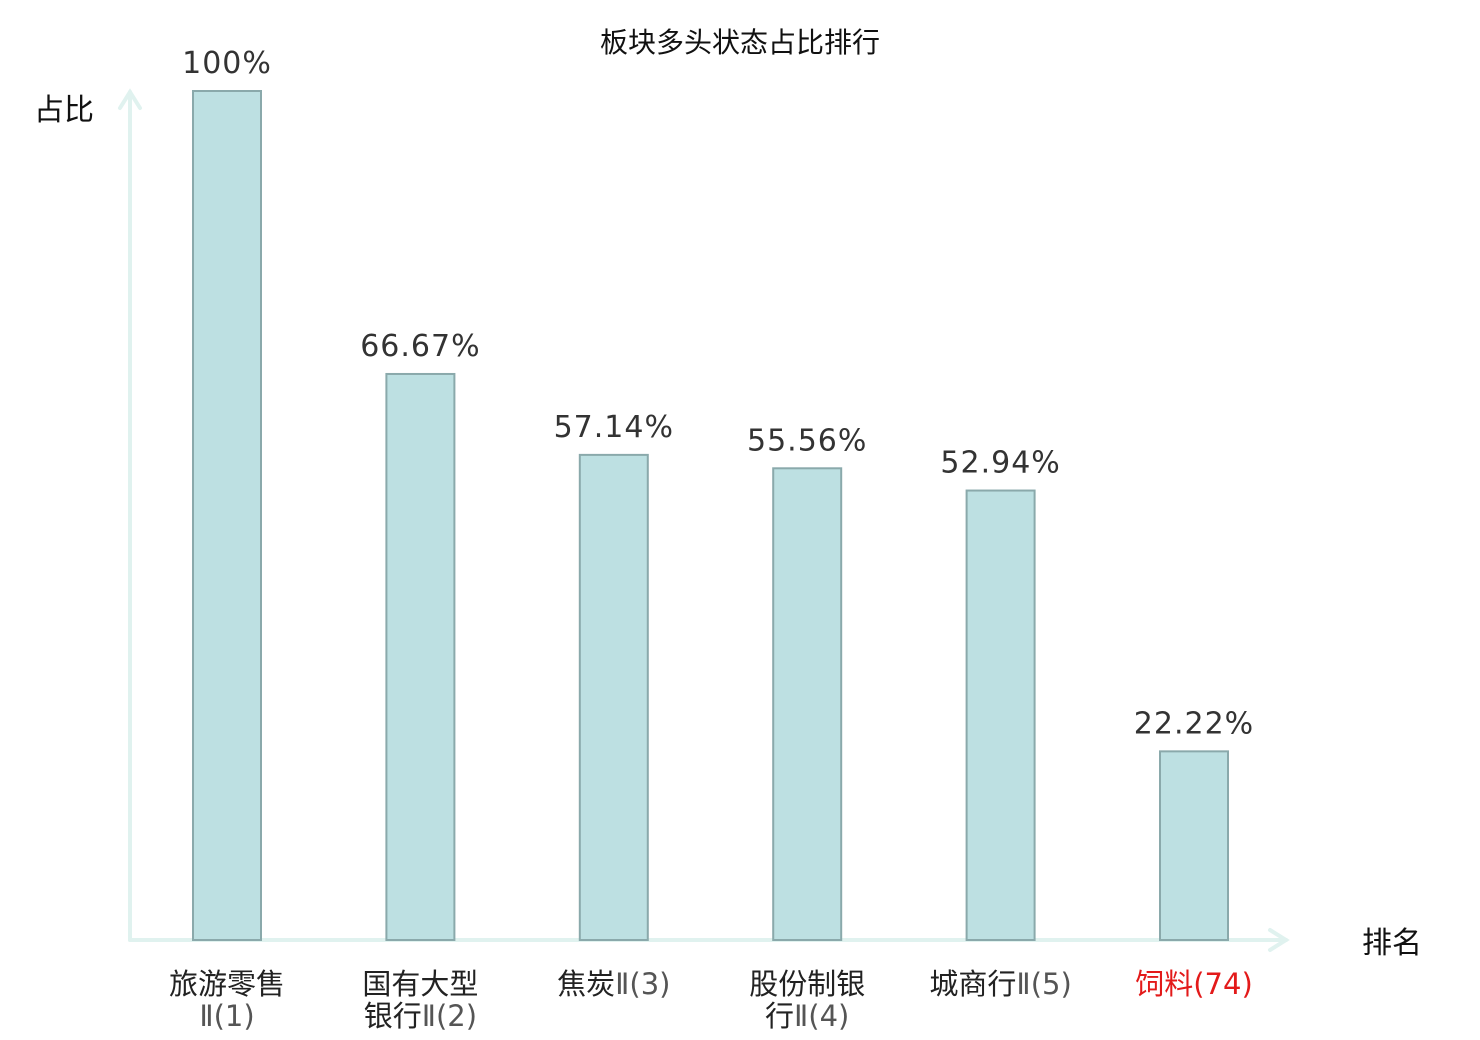 This screenshot has width=1480, height=1040. I want to click on category-label-4-line-2: 行Ⅱ(4), so click(807, 1016).